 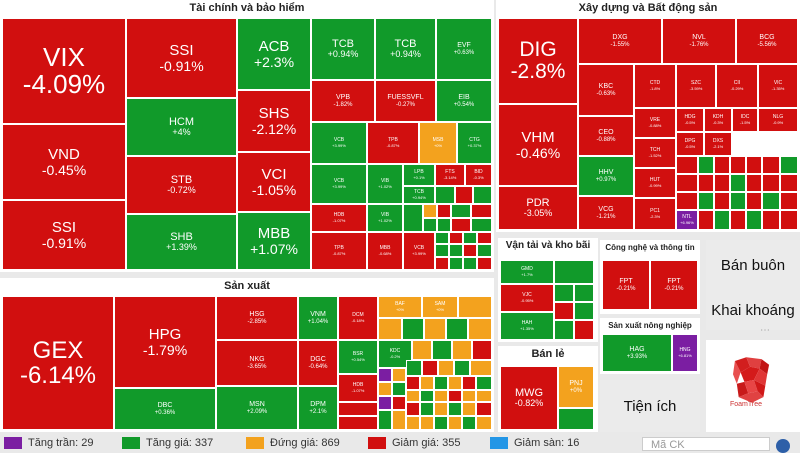 What do you see at coordinates (318, 315) in the screenshot?
I see `tile-ticker: VNM` at bounding box center [318, 315].